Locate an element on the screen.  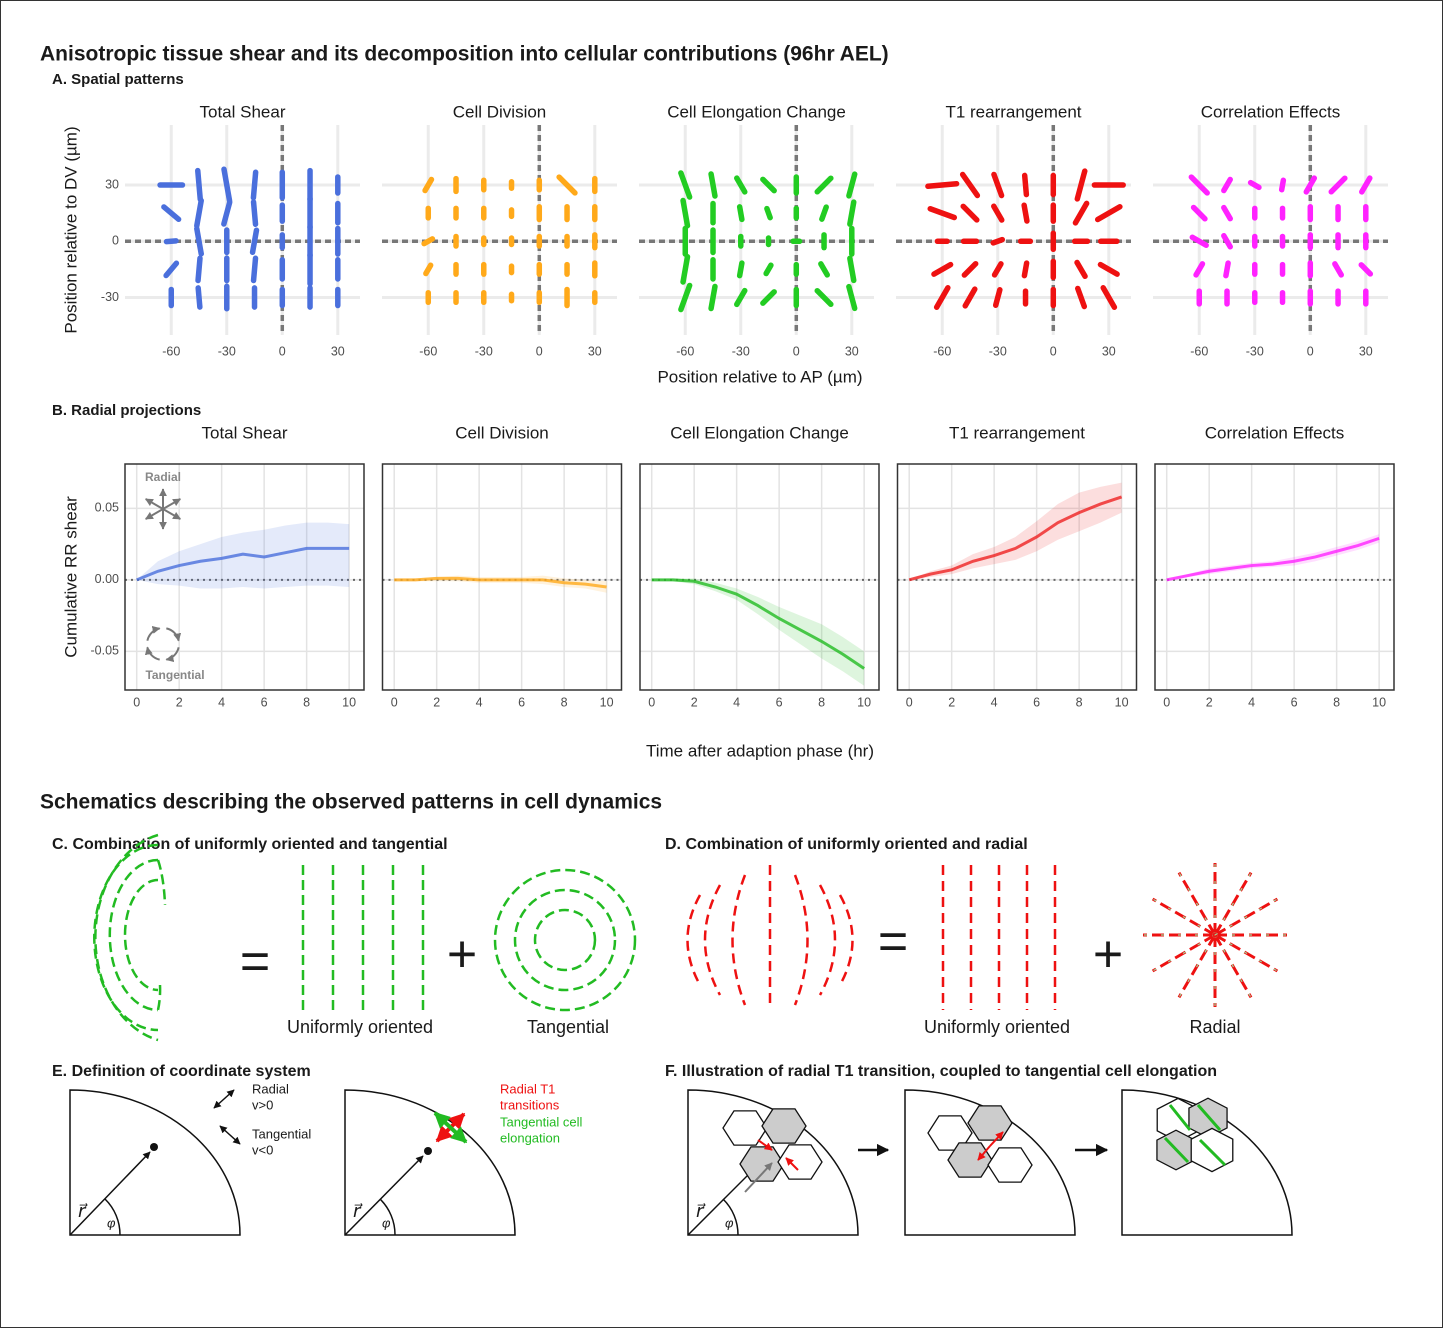
x-axis-label: Time after adaption phase (hr) is located at coordinates (760, 750).